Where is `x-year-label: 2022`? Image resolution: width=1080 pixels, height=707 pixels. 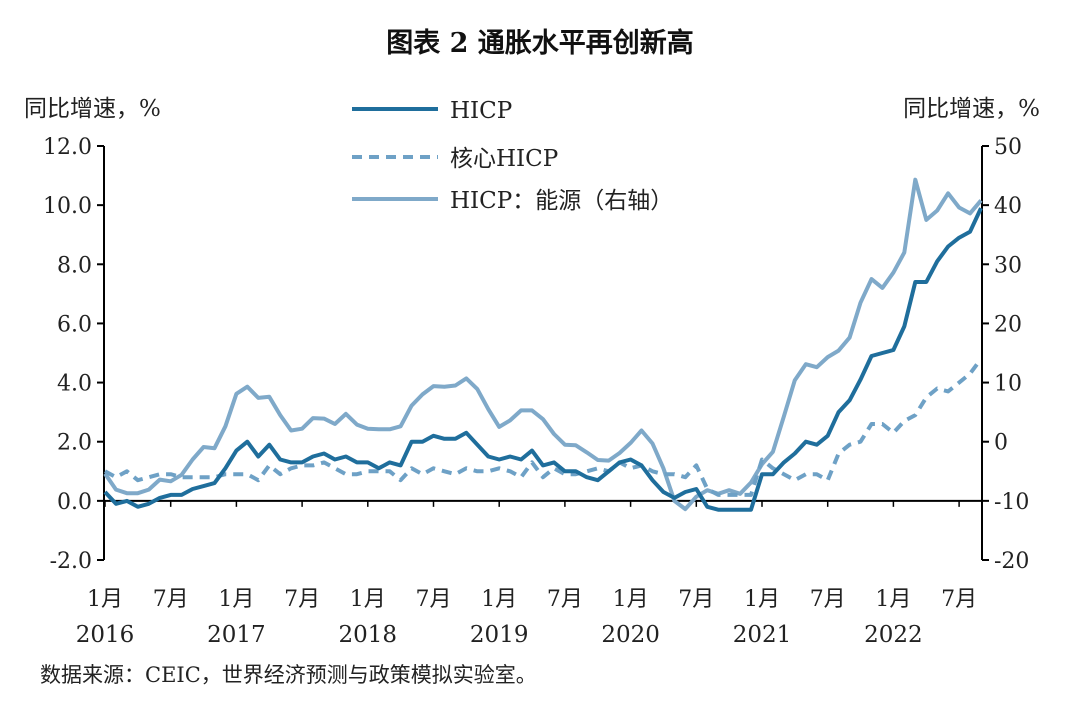 x-year-label: 2022 is located at coordinates (893, 635).